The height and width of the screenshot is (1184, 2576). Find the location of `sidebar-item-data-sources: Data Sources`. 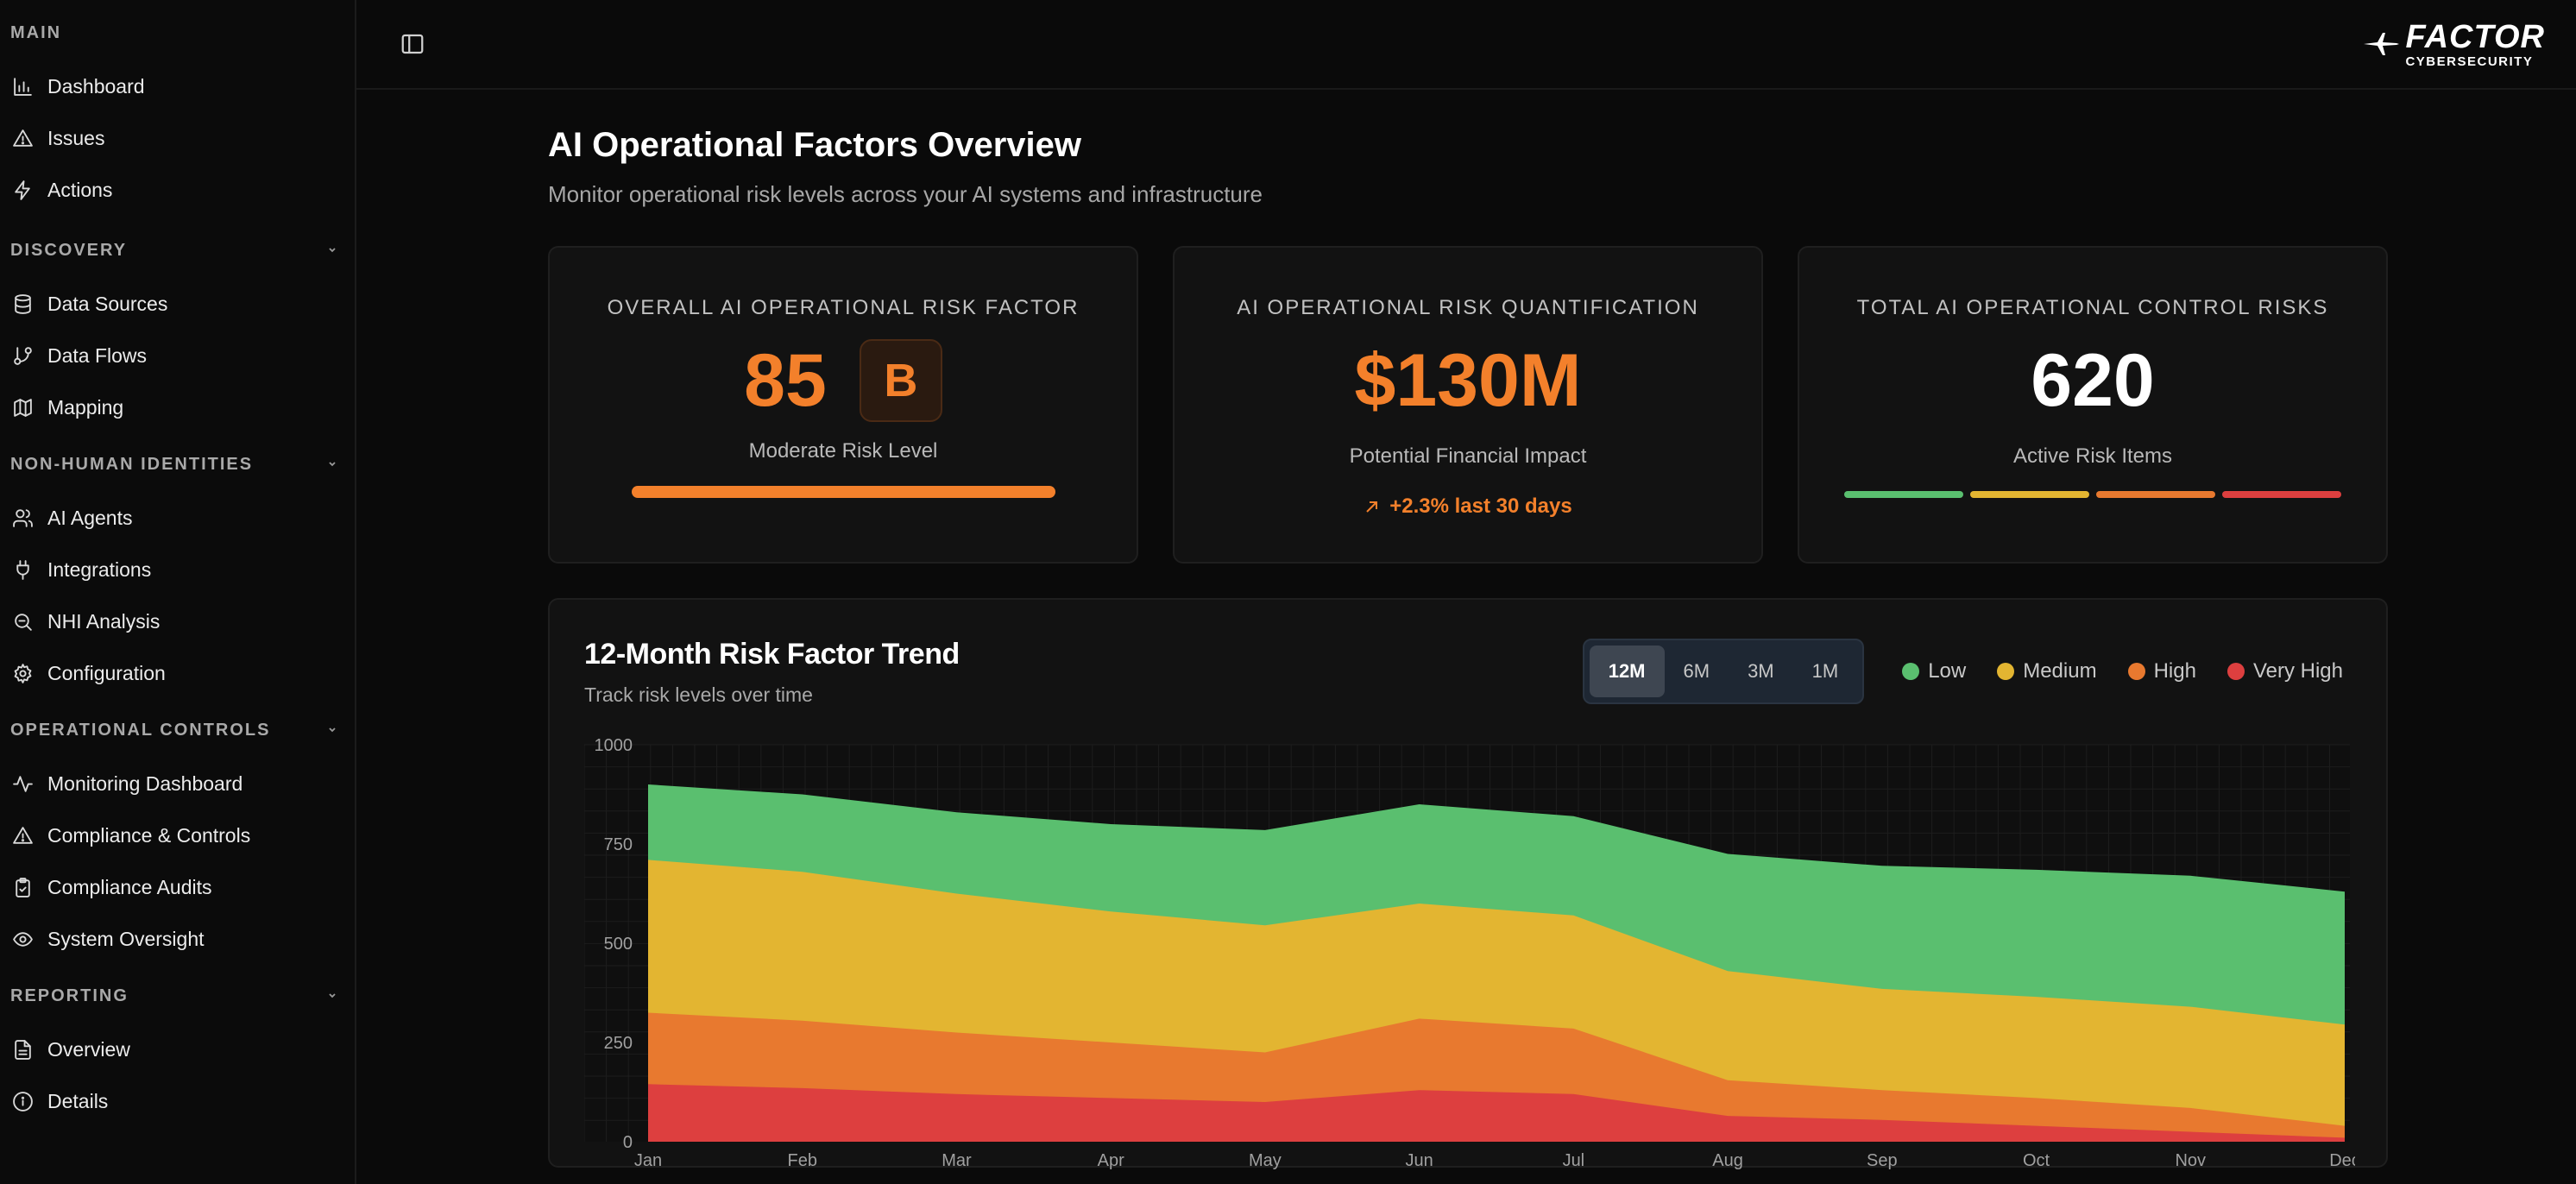

sidebar-item-data-sources: Data Sources is located at coordinates (178, 304).